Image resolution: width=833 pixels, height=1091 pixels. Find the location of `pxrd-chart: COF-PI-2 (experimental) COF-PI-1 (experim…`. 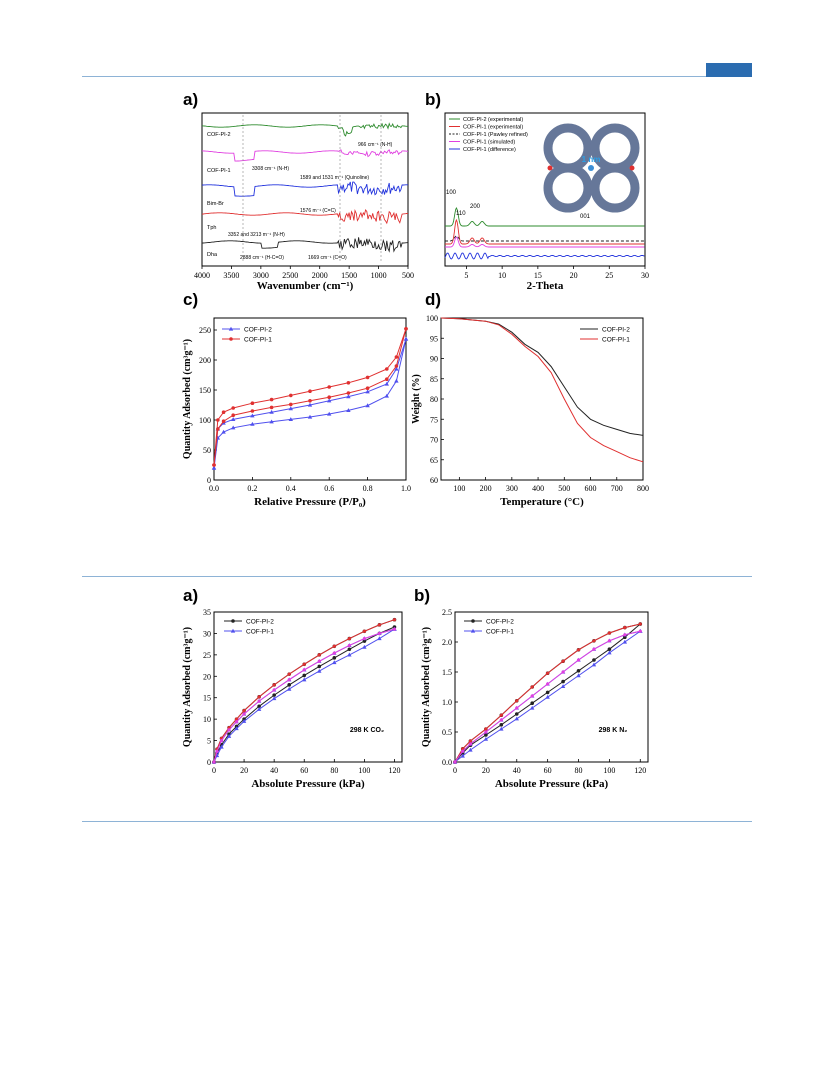

pxrd-chart: COF-PI-2 (experimental) COF-PI-1 (experim… is located at coordinates (546, 202).